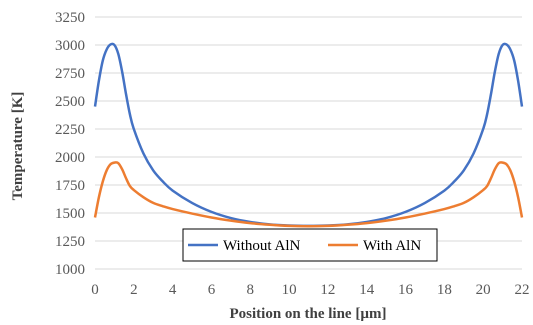 The width and height of the screenshot is (533, 325). I want to click on x-tick-label-18: 18, so click(444, 290).